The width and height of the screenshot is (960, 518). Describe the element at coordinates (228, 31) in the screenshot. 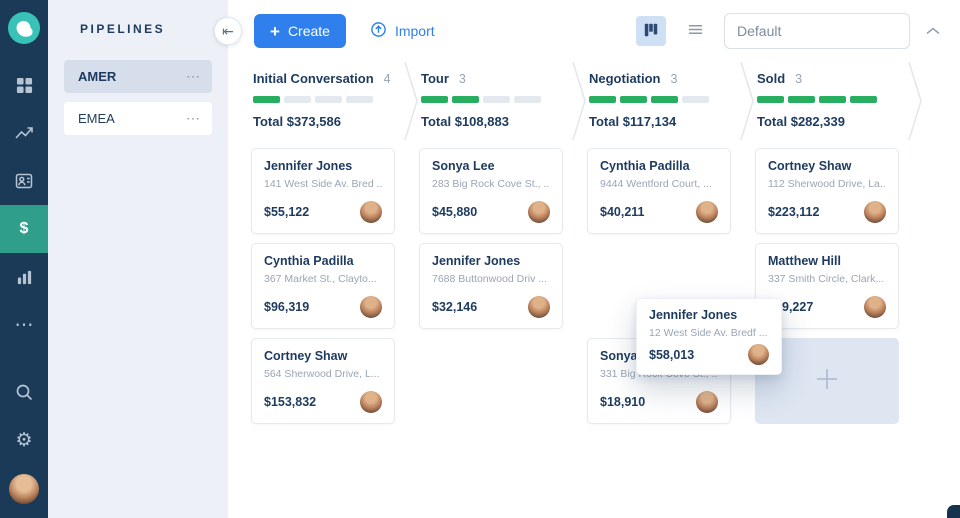

I see `collapse-panel-button: ⇤` at that location.